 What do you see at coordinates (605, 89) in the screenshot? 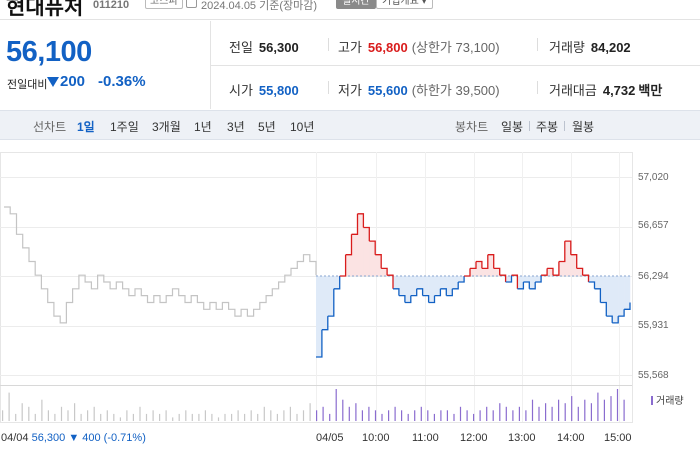
I see `amount-cell: 거래대금 4,732 백만` at bounding box center [605, 89].